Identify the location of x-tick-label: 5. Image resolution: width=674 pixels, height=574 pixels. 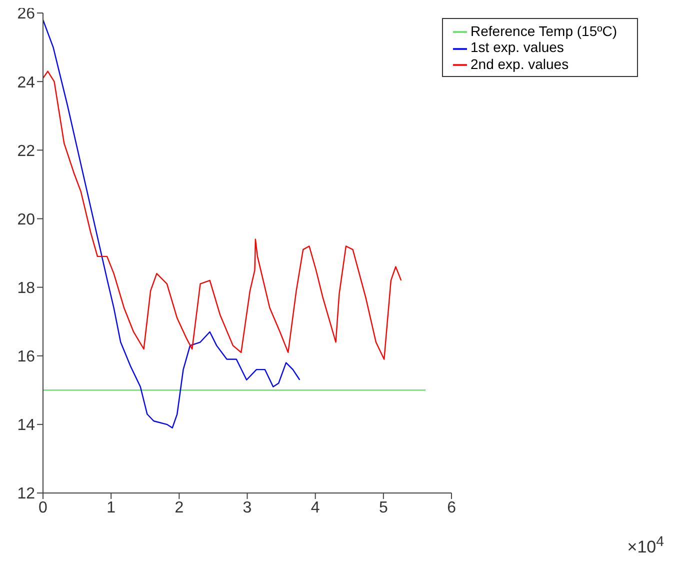
(383, 507).